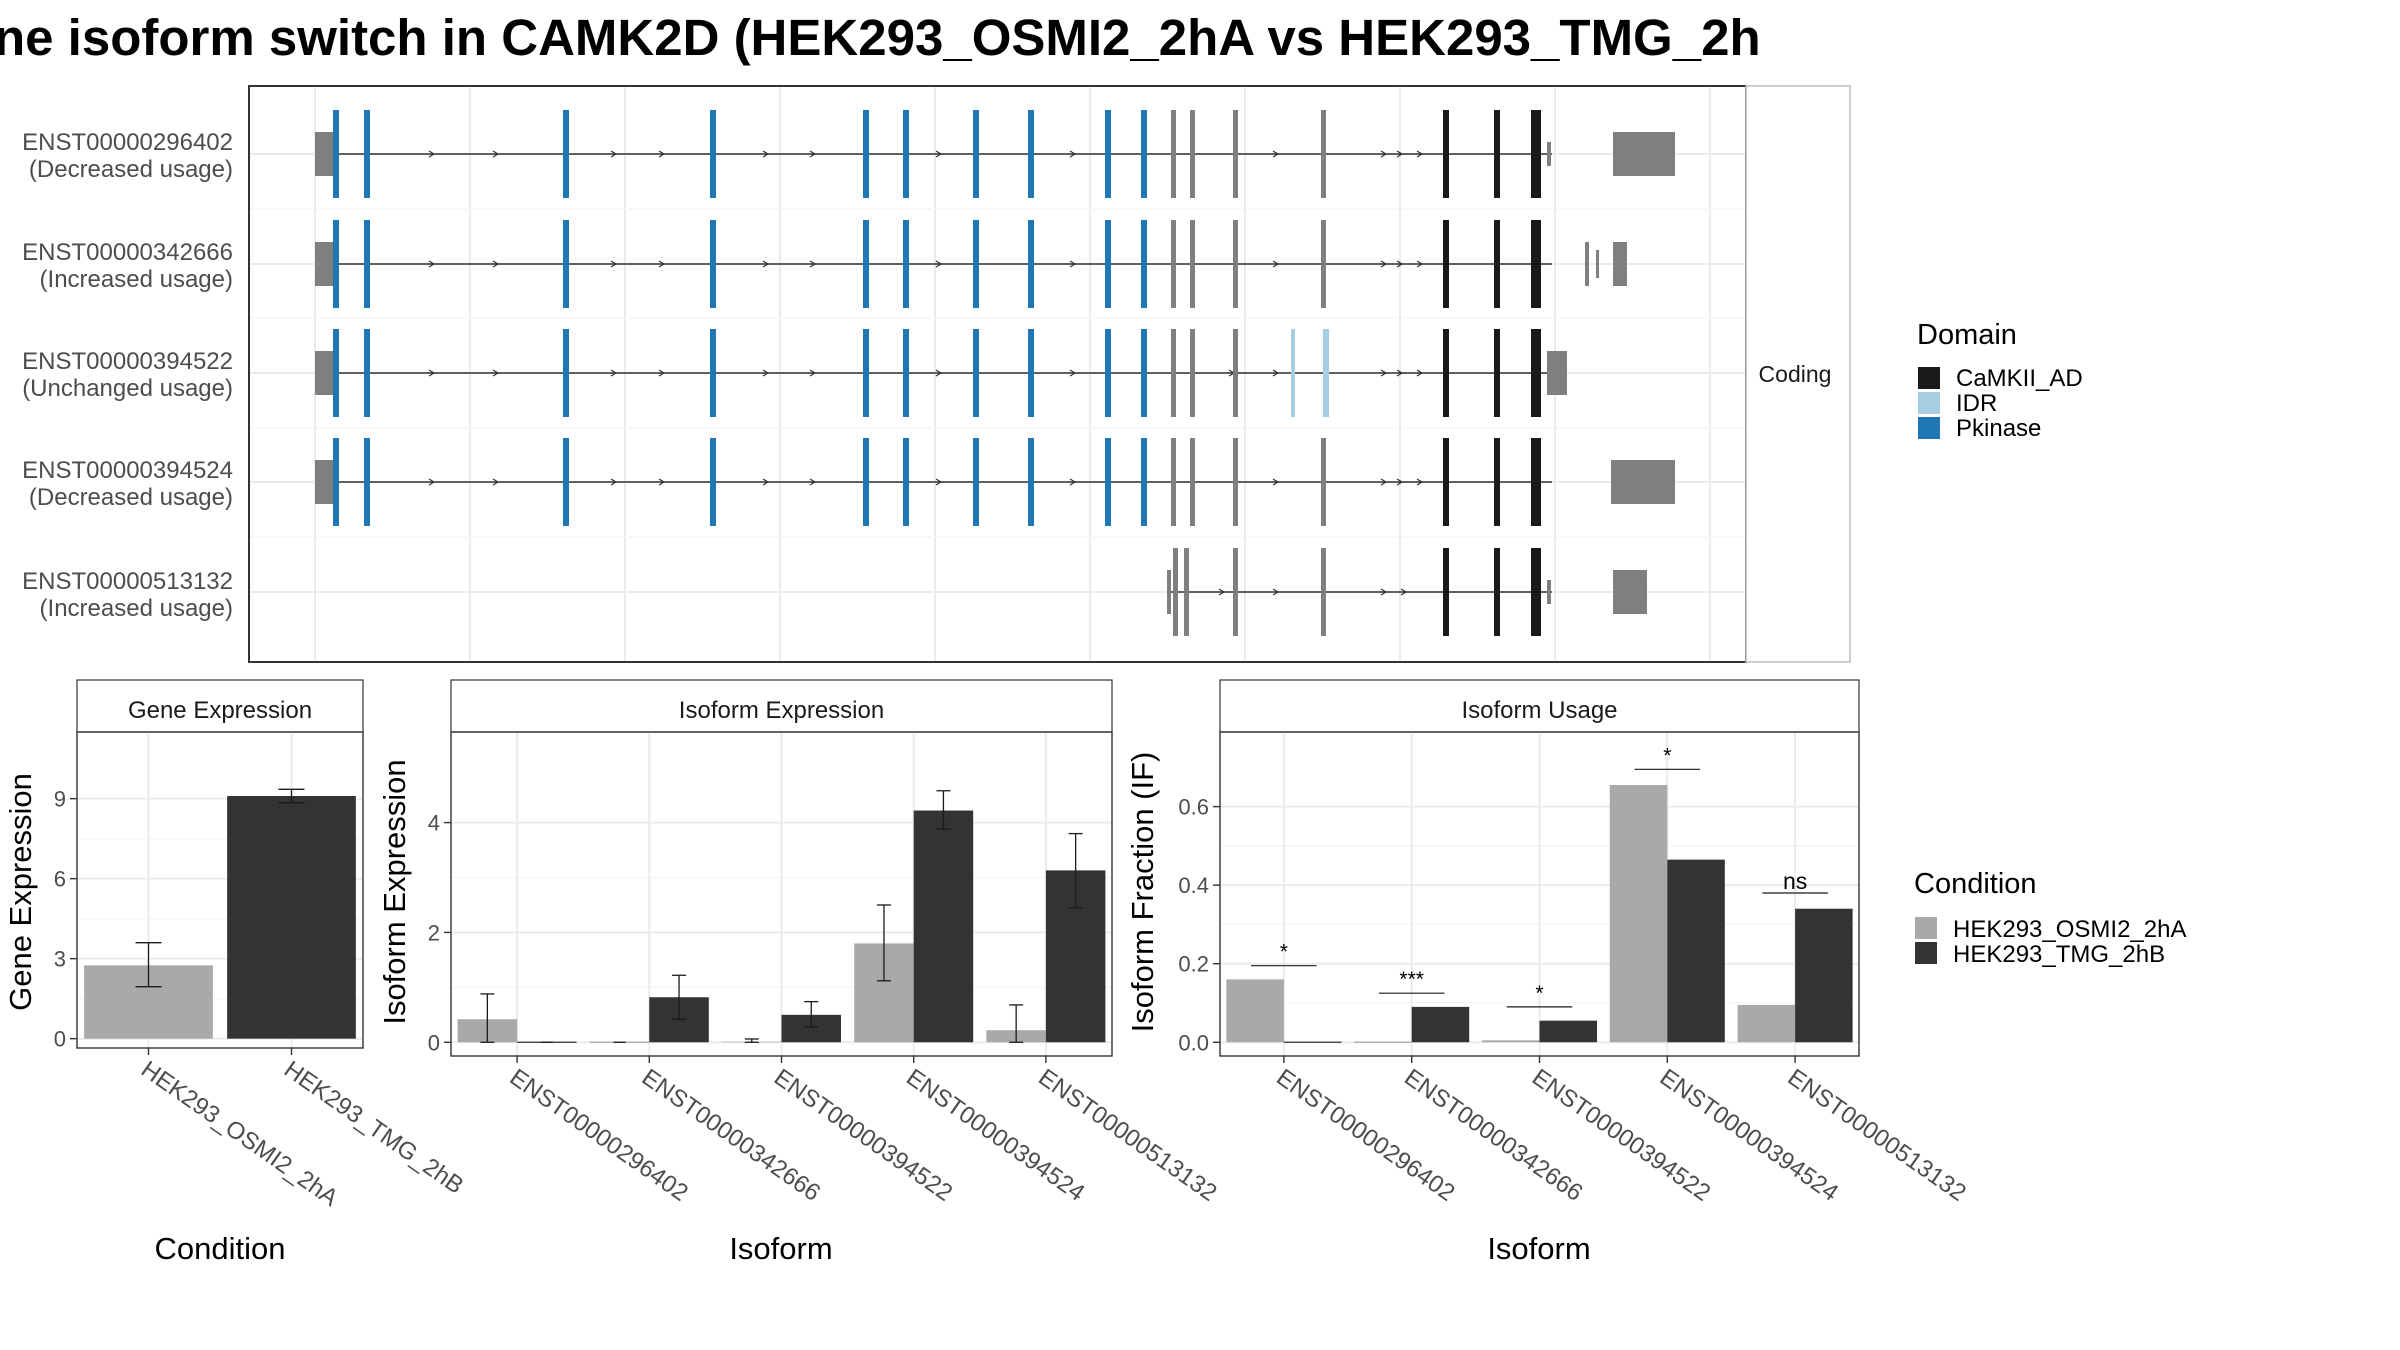  What do you see at coordinates (1795, 881) in the screenshot?
I see `significance-label: ns` at bounding box center [1795, 881].